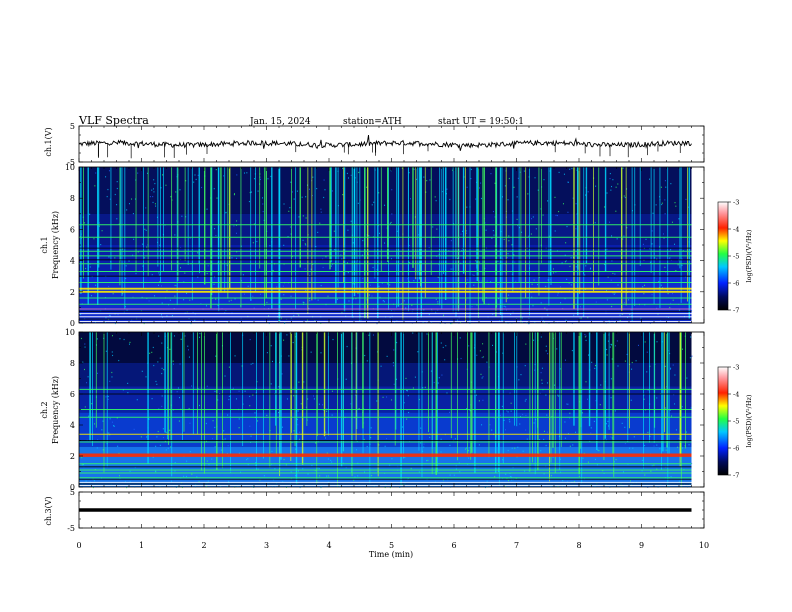  What do you see at coordinates (72, 363) in the screenshot?
I see `y-tick-label: 8` at bounding box center [72, 363].